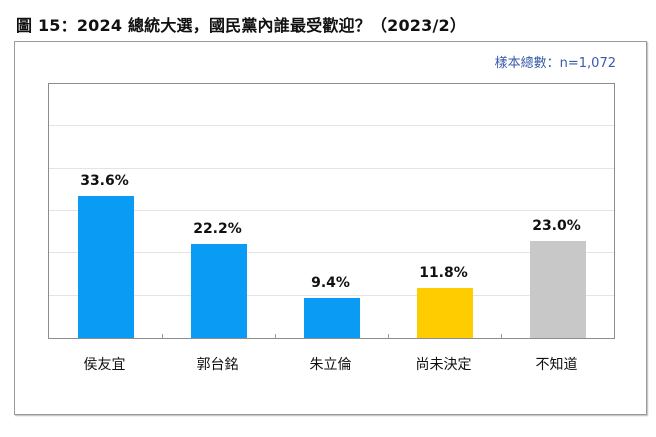 The image size is (656, 437). I want to click on bar-value-label: 22.2%, so click(217, 229).